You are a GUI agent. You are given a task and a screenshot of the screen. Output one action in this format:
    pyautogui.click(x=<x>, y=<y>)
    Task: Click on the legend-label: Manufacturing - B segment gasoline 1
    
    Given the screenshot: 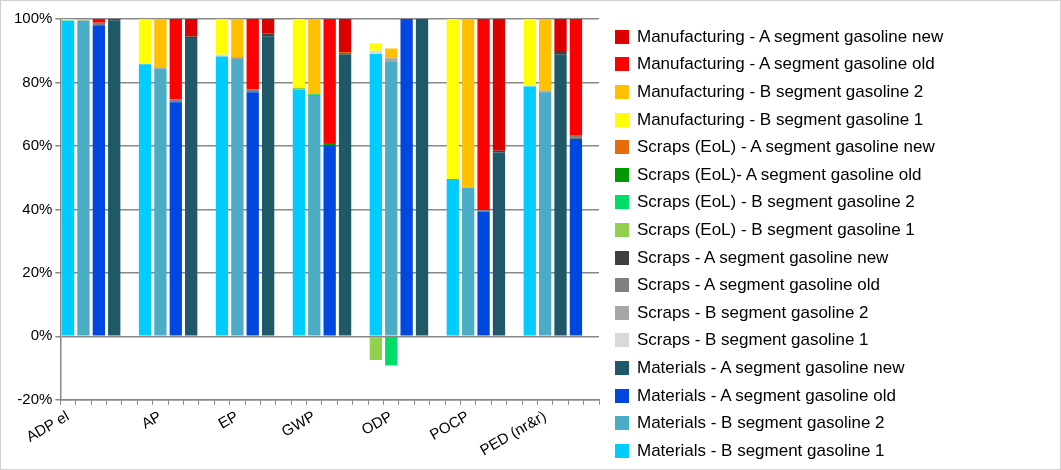 What is the action you would take?
    pyautogui.click(x=780, y=119)
    